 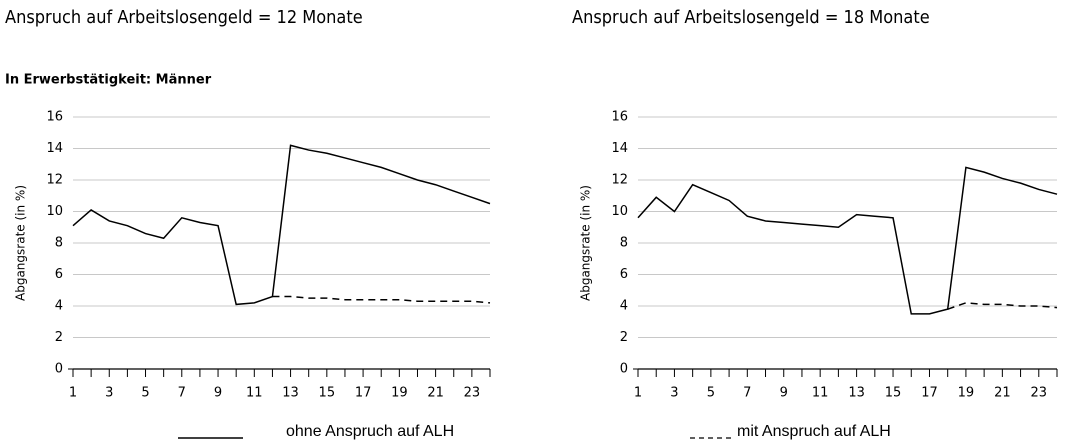 I want to click on chart-subtitle: In Erwerbstätigkeit: Männer, so click(x=108, y=80).